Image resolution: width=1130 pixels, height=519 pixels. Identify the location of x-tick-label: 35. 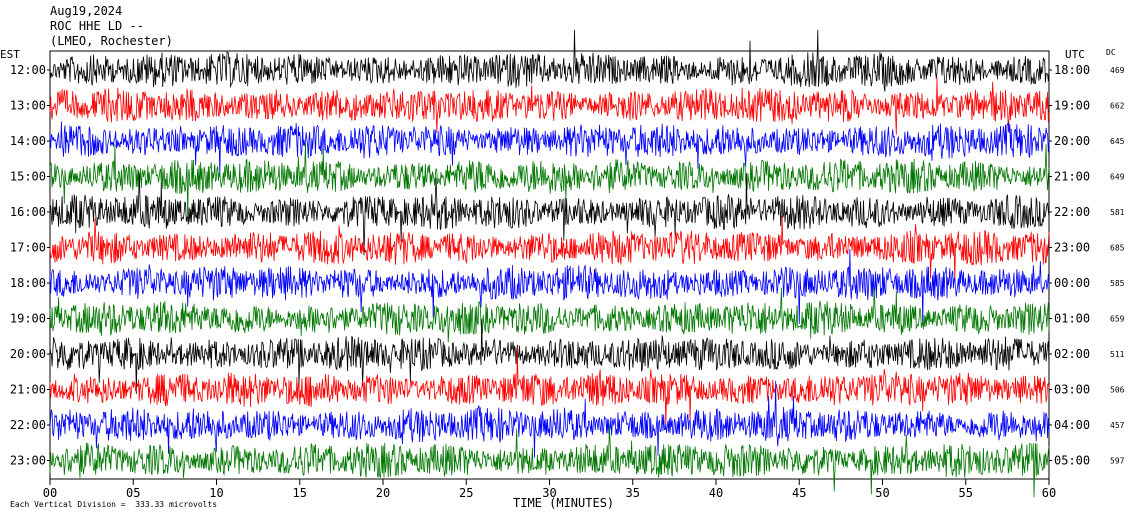
(633, 493).